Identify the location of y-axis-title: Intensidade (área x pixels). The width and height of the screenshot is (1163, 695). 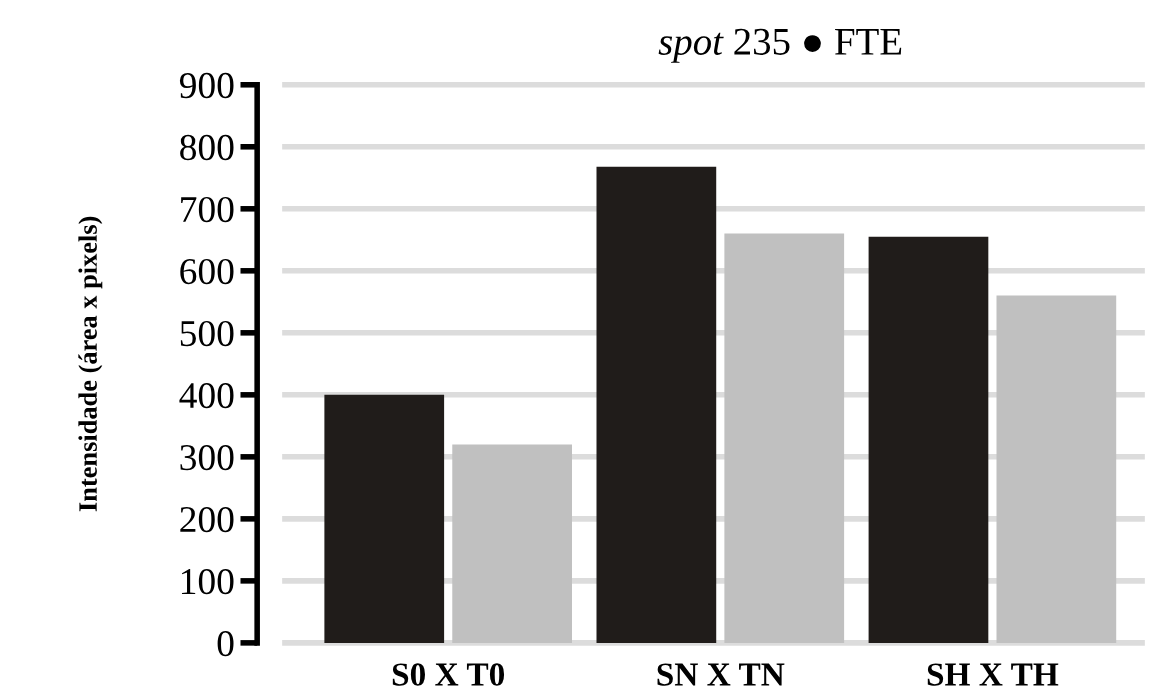
(90, 364).